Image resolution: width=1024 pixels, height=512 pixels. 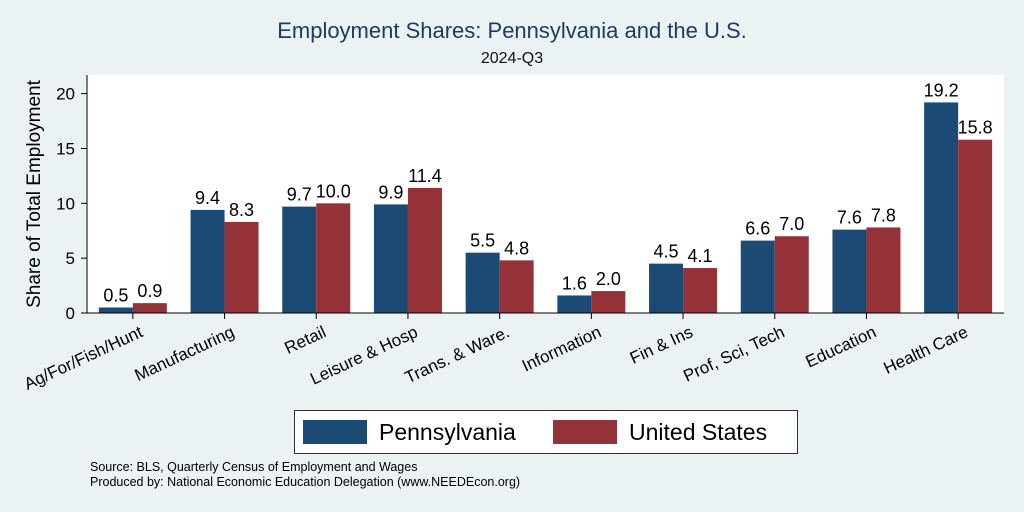 What do you see at coordinates (585, 432) in the screenshot?
I see `legend-swatch-united-states` at bounding box center [585, 432].